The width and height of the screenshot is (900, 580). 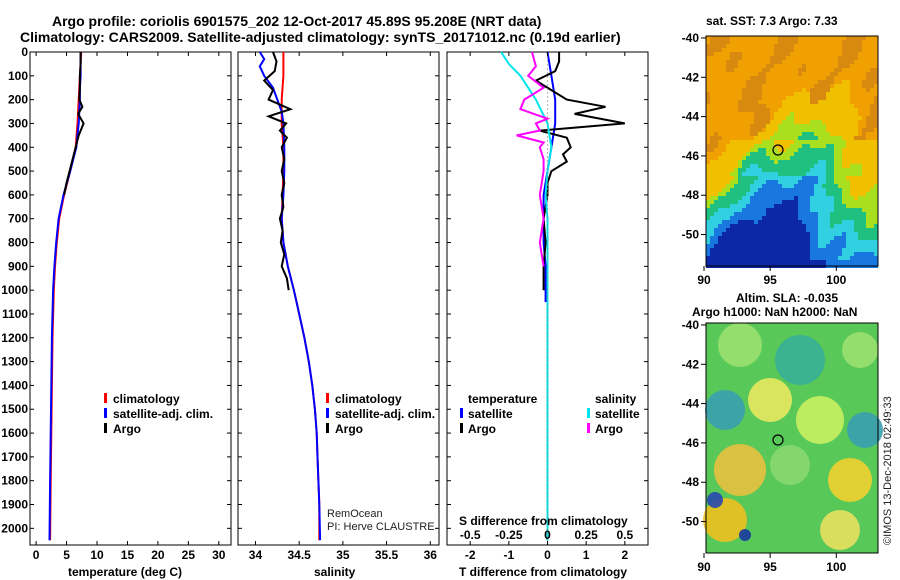 I want to click on sla-map-frame, so click(x=792, y=438).